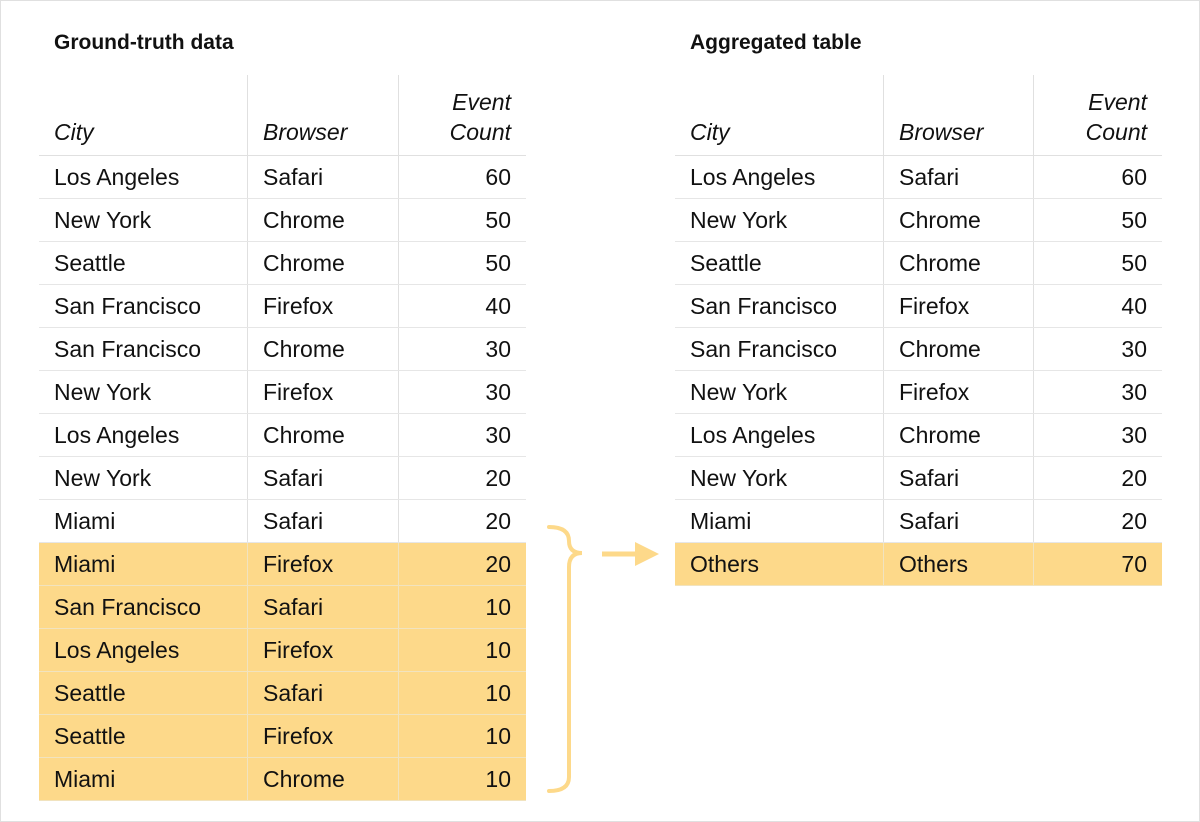 The image size is (1200, 822). What do you see at coordinates (958, 564) in the screenshot?
I see `cell-browser: Others` at bounding box center [958, 564].